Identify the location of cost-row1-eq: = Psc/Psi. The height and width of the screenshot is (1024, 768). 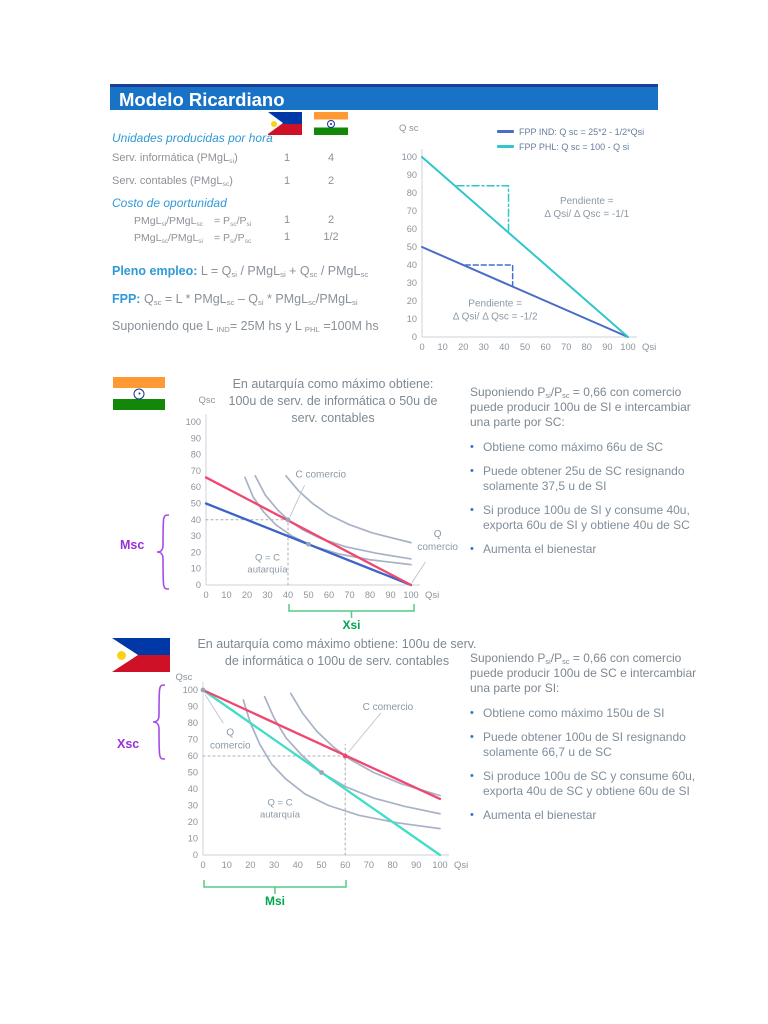
(233, 221).